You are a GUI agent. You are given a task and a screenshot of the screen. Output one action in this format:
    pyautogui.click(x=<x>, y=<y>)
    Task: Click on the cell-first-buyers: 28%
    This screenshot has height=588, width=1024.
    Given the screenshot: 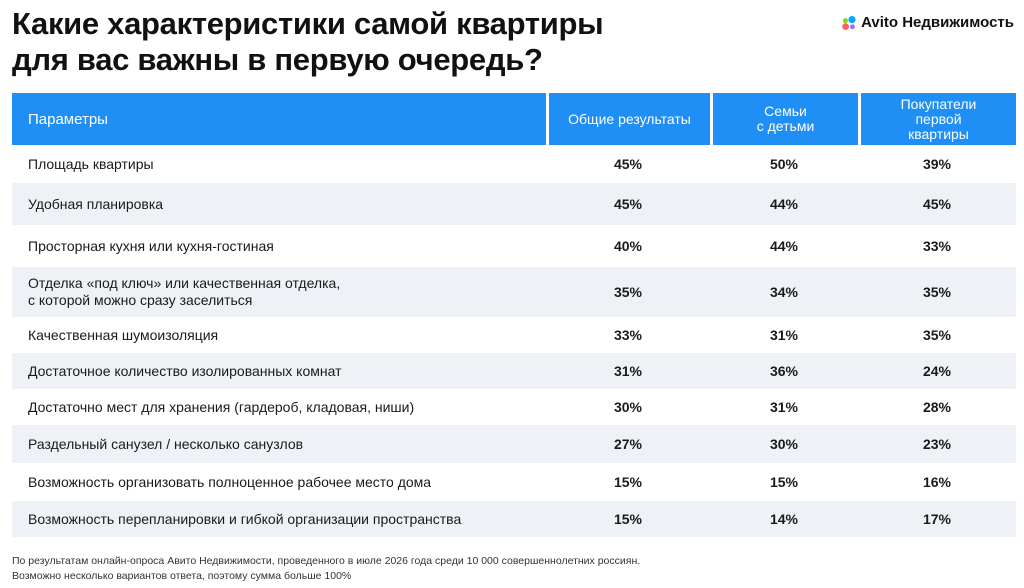 What is the action you would take?
    pyautogui.click(x=937, y=407)
    